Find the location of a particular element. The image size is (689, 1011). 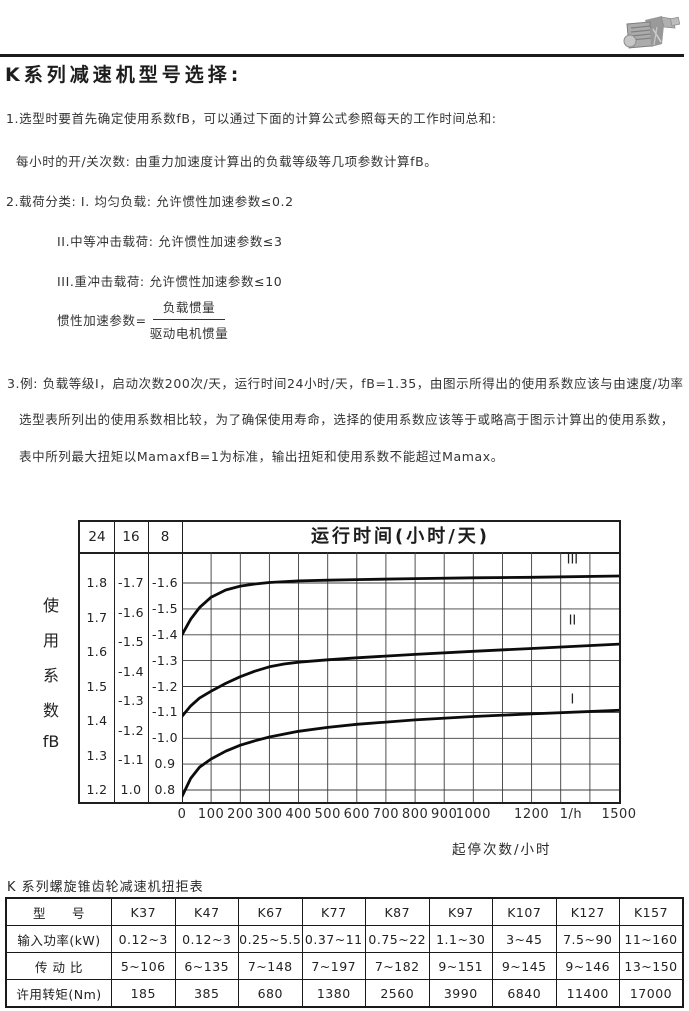

model-header-cell: K157 is located at coordinates (651, 911).